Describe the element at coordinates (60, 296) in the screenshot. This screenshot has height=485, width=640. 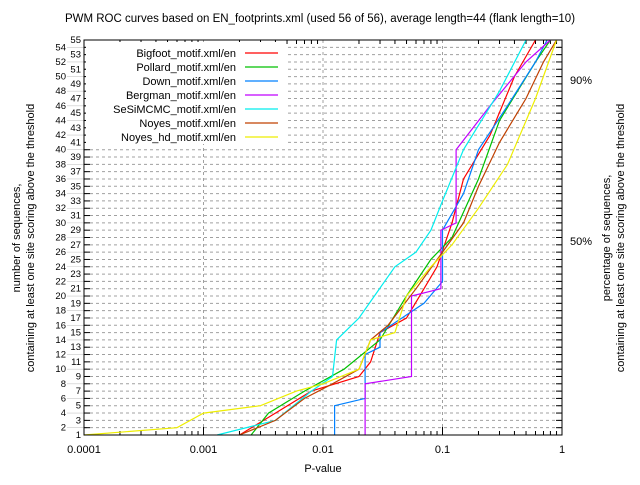
I see `y-tick-label: 20` at that location.